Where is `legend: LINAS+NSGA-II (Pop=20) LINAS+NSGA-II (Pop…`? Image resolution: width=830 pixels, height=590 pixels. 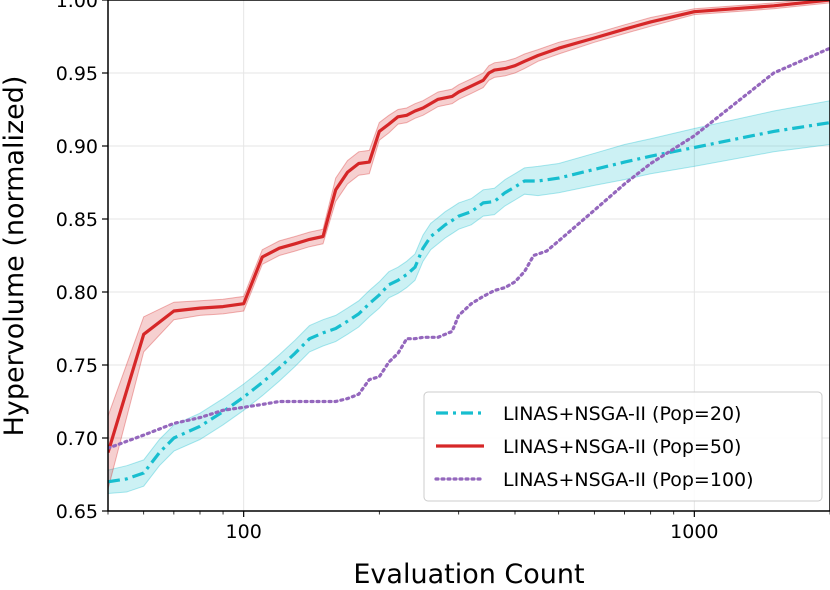 legend: LINAS+NSGA-II (Pop=20) LINAS+NSGA-II (Pop… is located at coordinates (623, 446).